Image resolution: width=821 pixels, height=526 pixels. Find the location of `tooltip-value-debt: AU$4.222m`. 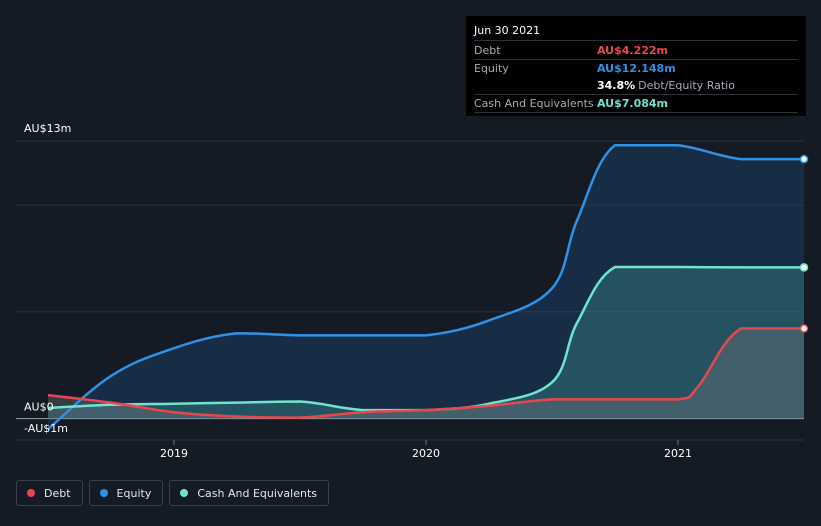

tooltip-value-debt: AU$4.222m is located at coordinates (633, 50).